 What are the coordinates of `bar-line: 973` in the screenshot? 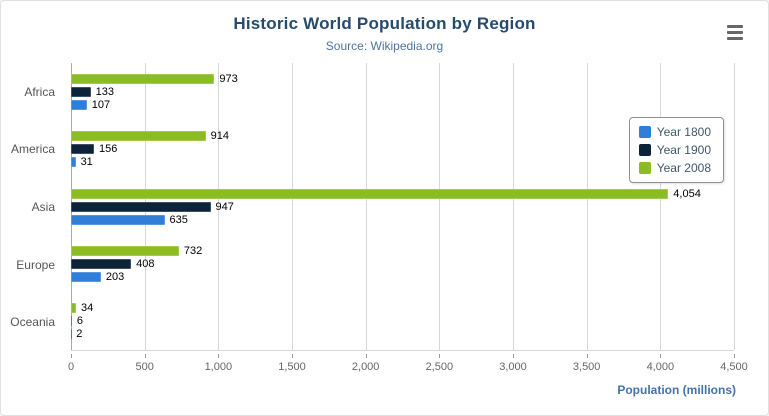 It's located at (402, 78).